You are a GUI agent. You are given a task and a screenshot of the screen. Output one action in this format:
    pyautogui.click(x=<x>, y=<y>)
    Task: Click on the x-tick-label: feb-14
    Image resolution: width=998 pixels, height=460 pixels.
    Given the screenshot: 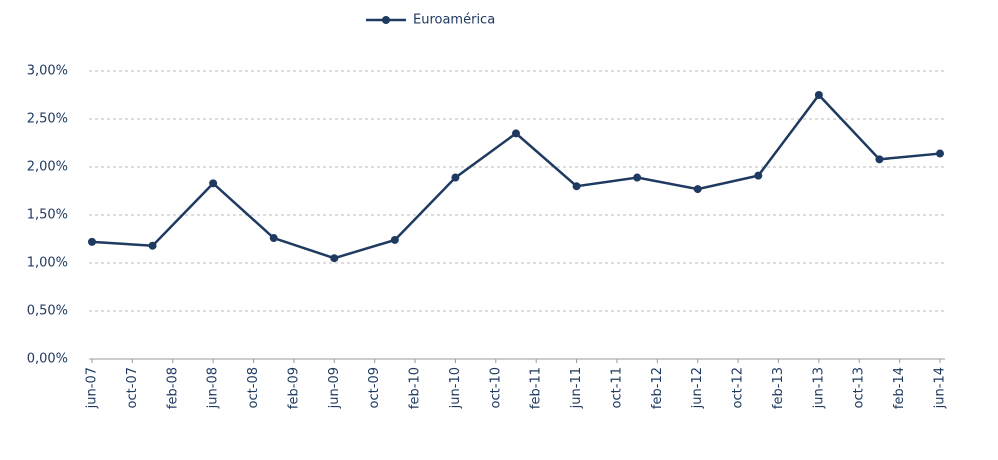 What is the action you would take?
    pyautogui.click(x=899, y=388)
    